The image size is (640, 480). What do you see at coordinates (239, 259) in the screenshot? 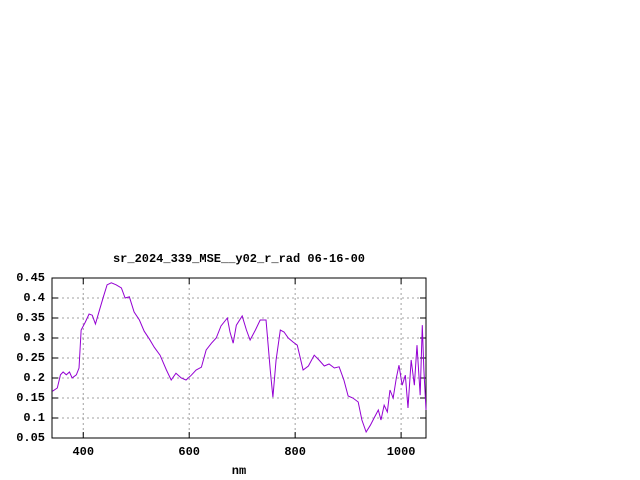
I see `chart-title: sr_2024_339_MSE__y02_r_rad 06-16-00` at bounding box center [239, 259].